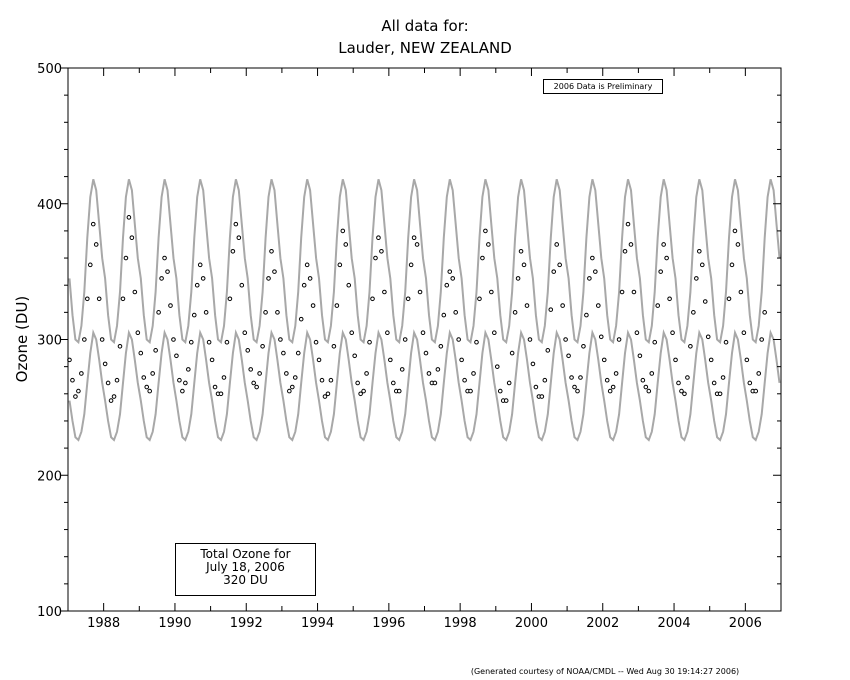 This screenshot has width=850, height=680. Describe the element at coordinates (388, 623) in the screenshot. I see `x-tick-label: 1996` at that location.